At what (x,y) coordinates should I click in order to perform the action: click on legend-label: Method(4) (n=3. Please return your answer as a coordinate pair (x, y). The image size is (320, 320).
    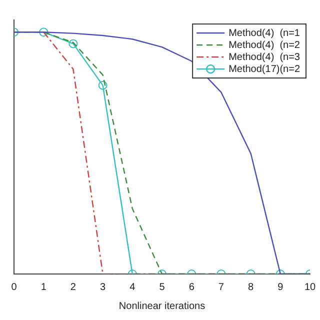
    Looking at the image, I should click on (264, 57).